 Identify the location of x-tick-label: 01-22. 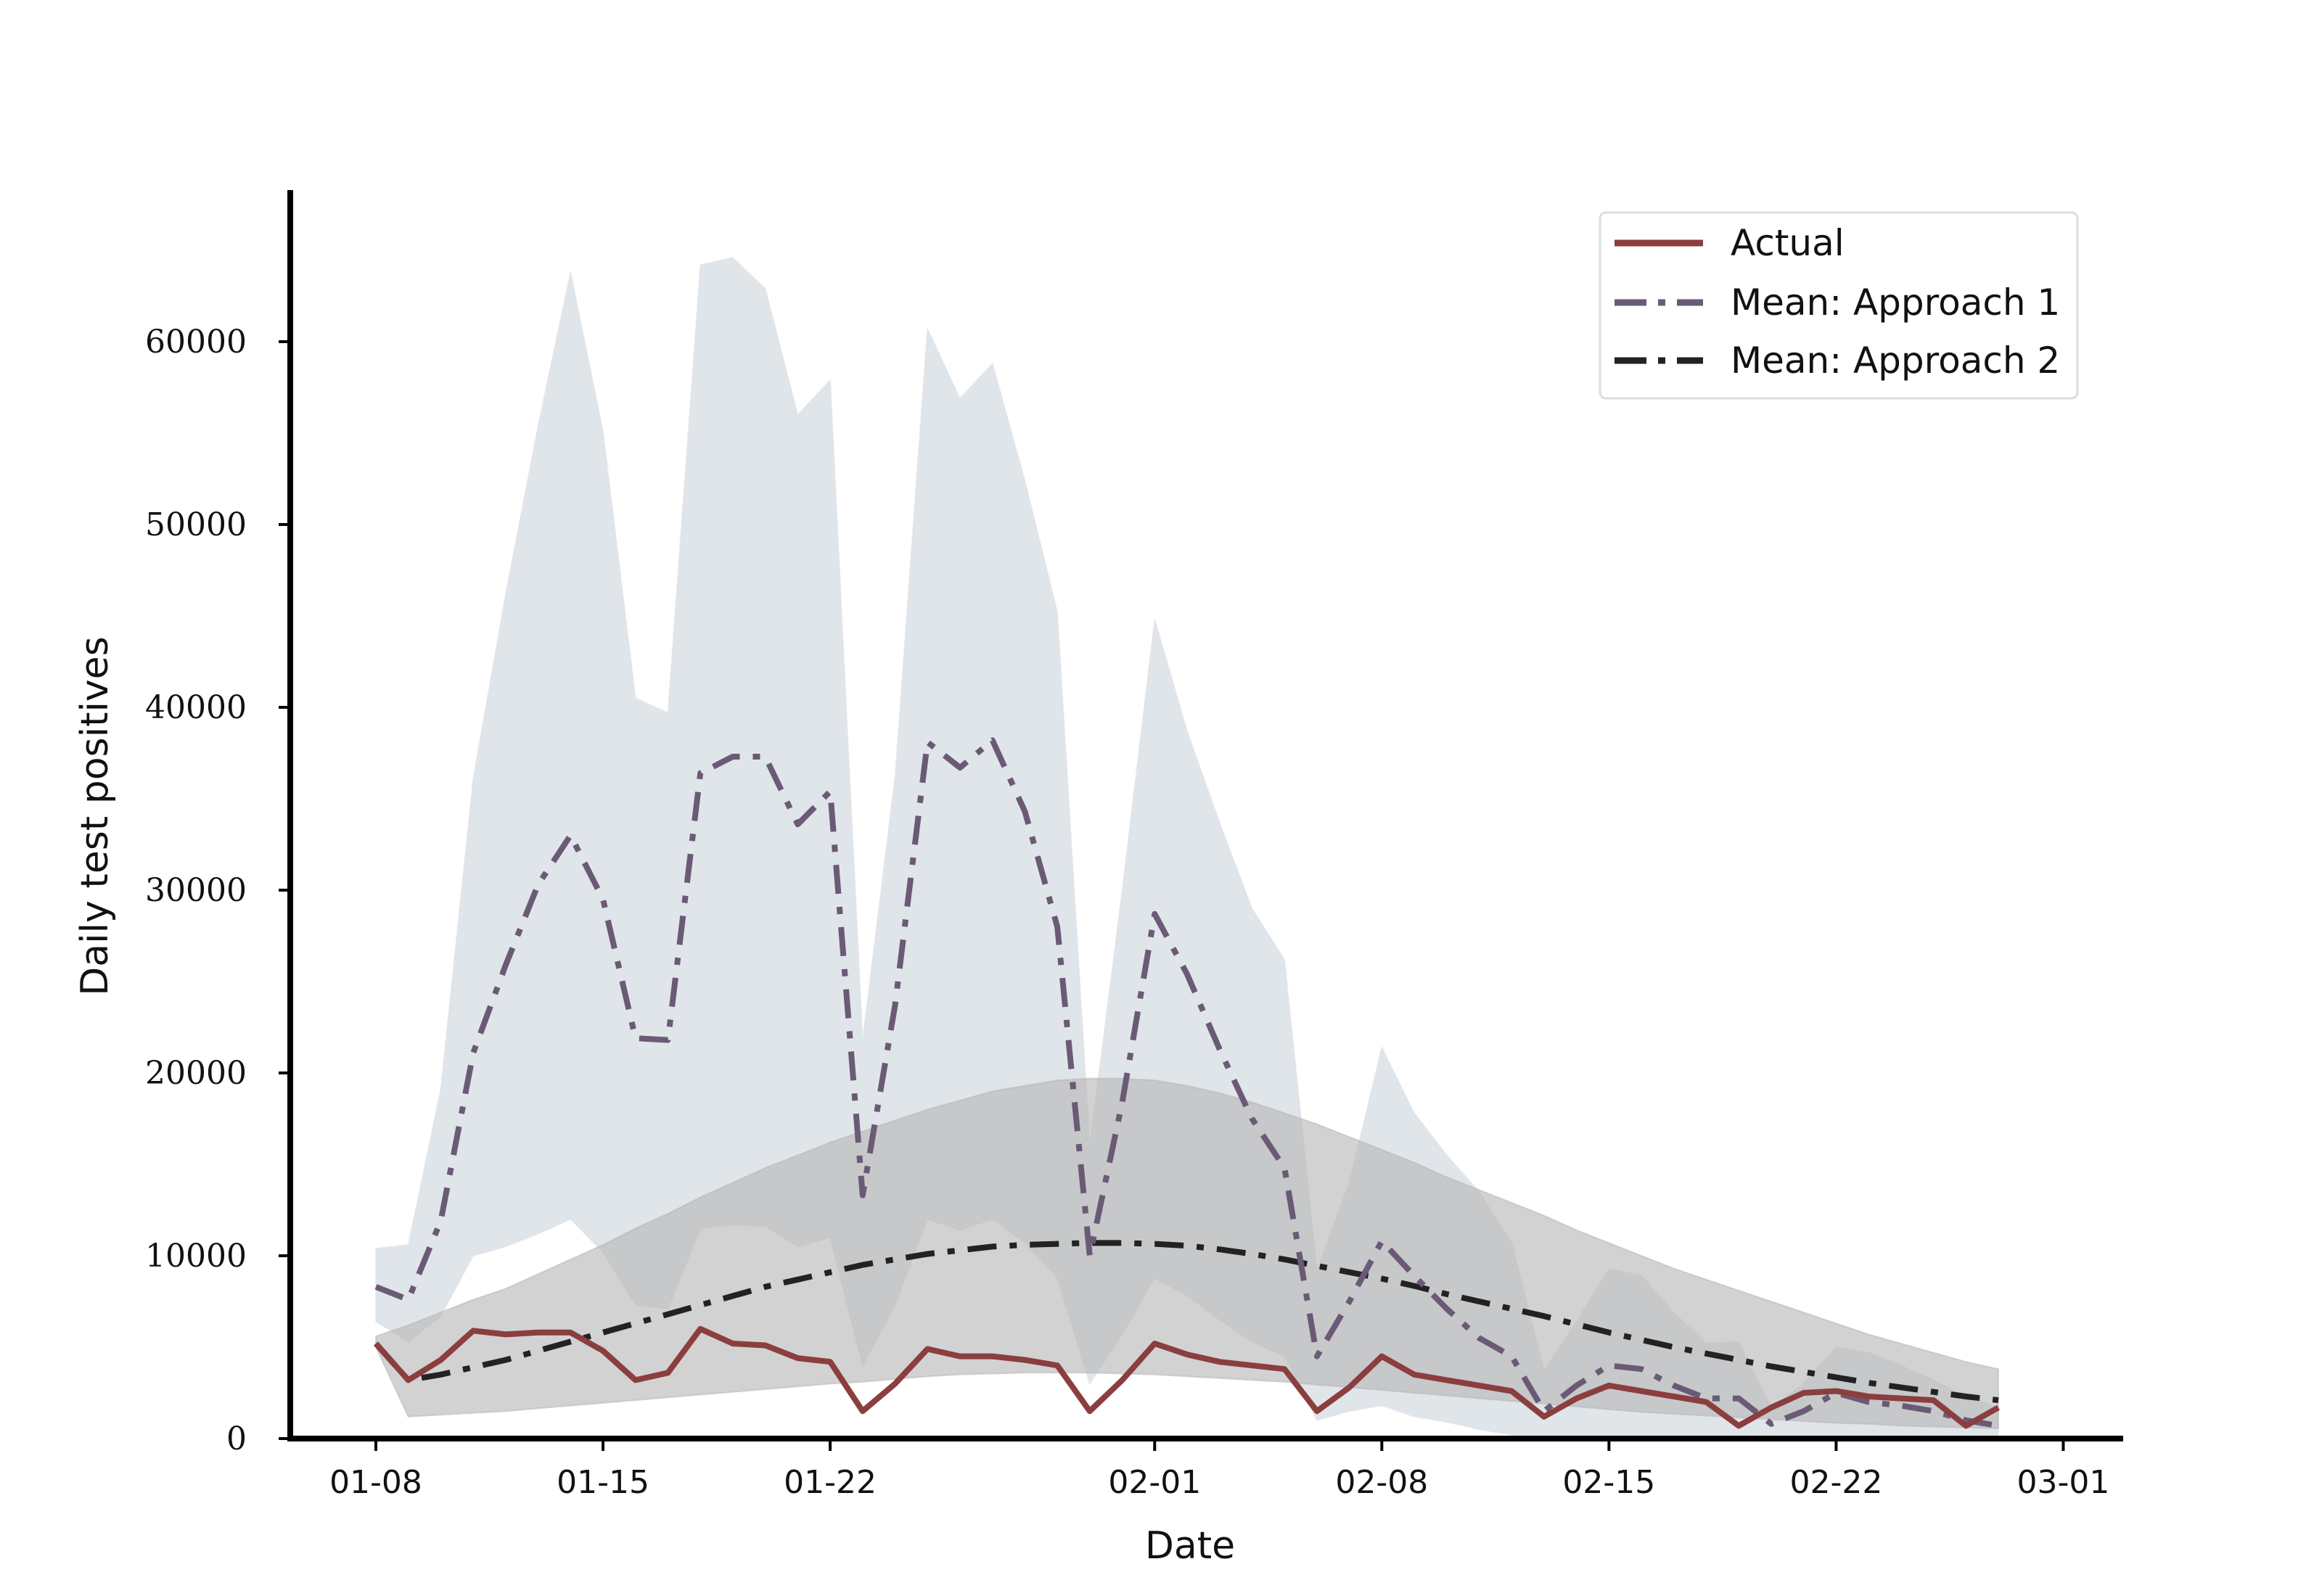
(830, 1482).